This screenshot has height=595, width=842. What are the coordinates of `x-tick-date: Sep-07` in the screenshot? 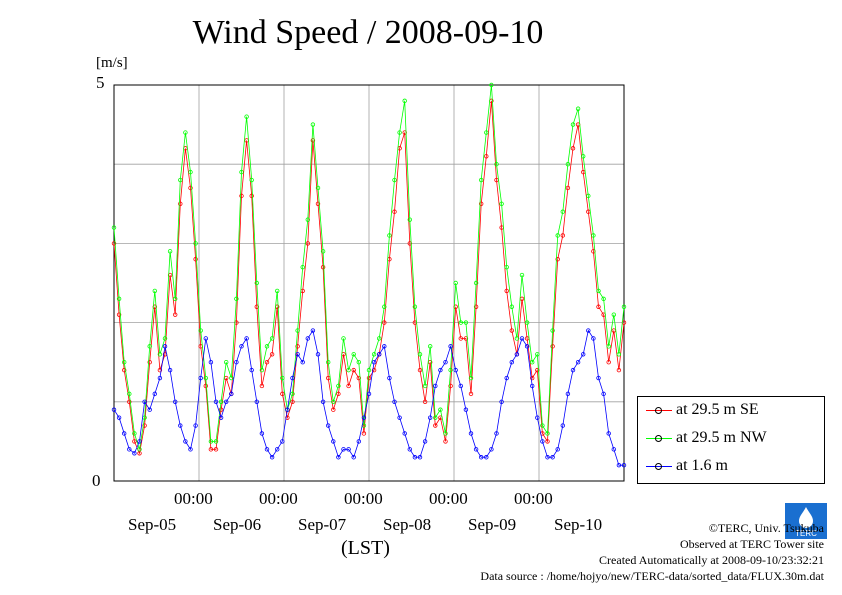 It's located at (322, 524).